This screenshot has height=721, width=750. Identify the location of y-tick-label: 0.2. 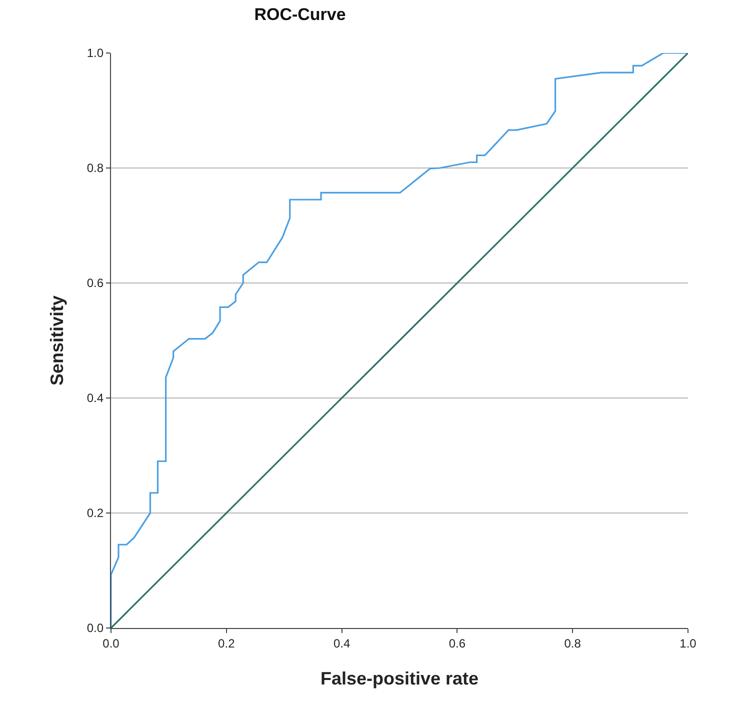
(95, 513).